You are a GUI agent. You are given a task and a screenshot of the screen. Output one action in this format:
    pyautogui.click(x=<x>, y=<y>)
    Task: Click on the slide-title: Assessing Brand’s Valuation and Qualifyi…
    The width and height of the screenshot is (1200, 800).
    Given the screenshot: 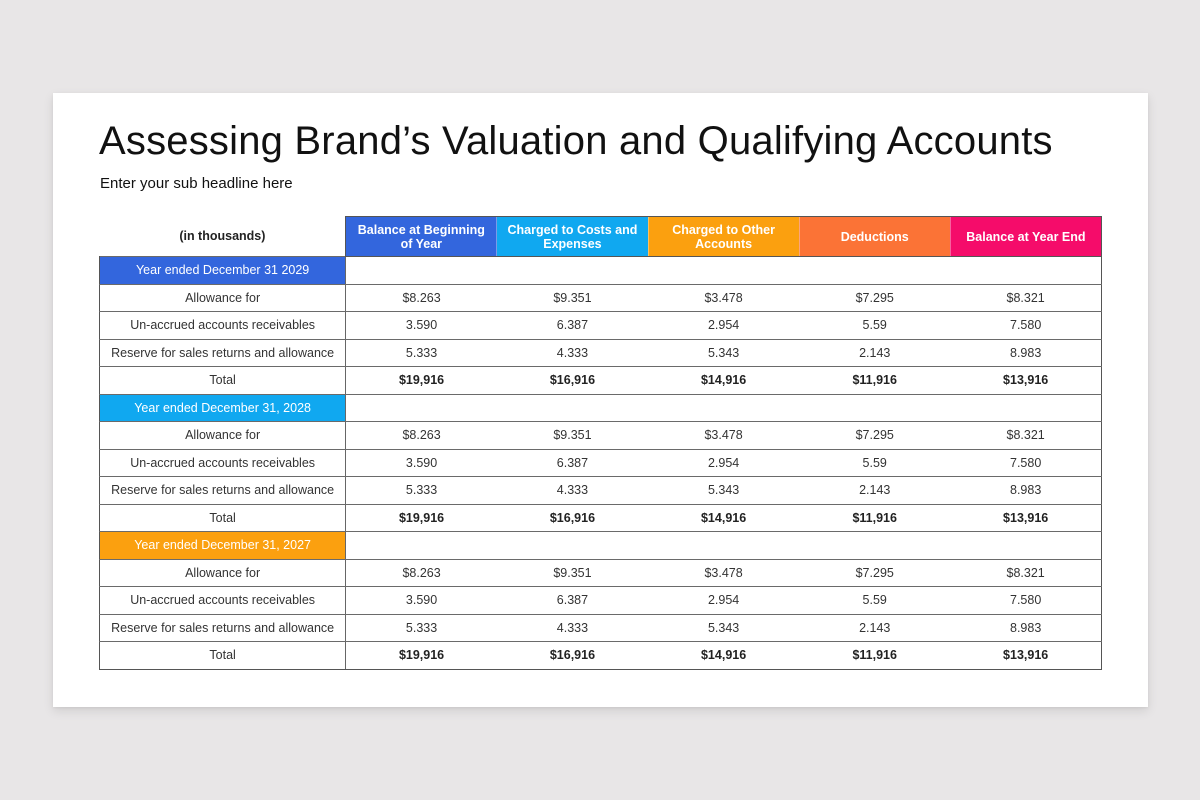 What is the action you would take?
    pyautogui.click(x=576, y=141)
    